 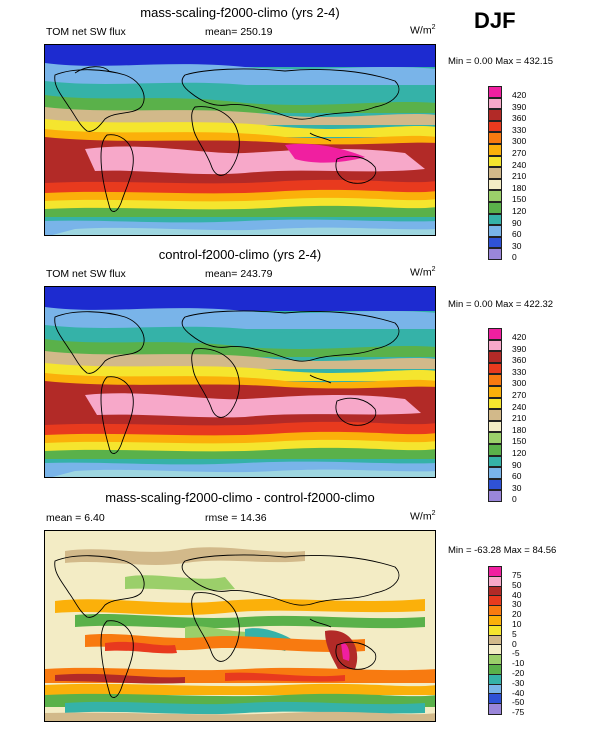 I want to click on panel-3-colorbar-label: -75, so click(x=518, y=712).